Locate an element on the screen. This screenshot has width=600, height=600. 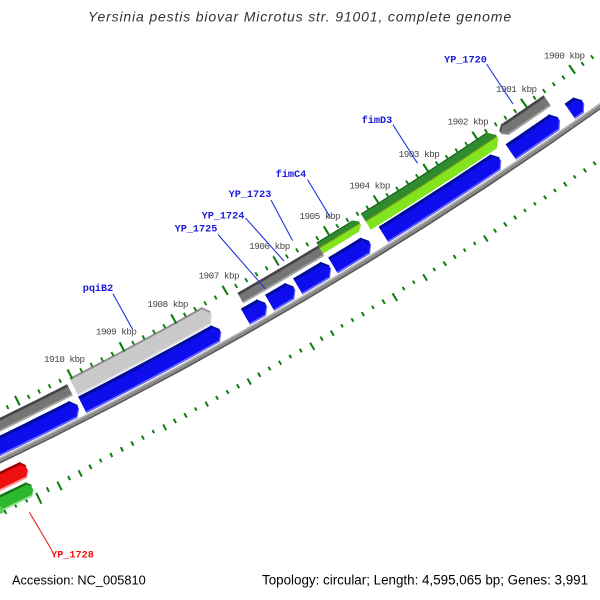
svg-text: 1908 kbp is located at coordinates (167, 304).